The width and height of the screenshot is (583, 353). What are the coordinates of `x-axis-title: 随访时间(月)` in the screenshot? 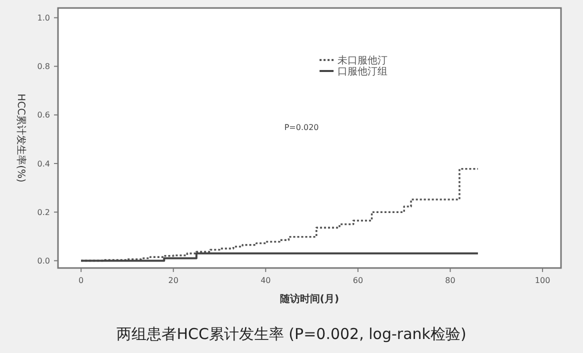 It's located at (310, 299).